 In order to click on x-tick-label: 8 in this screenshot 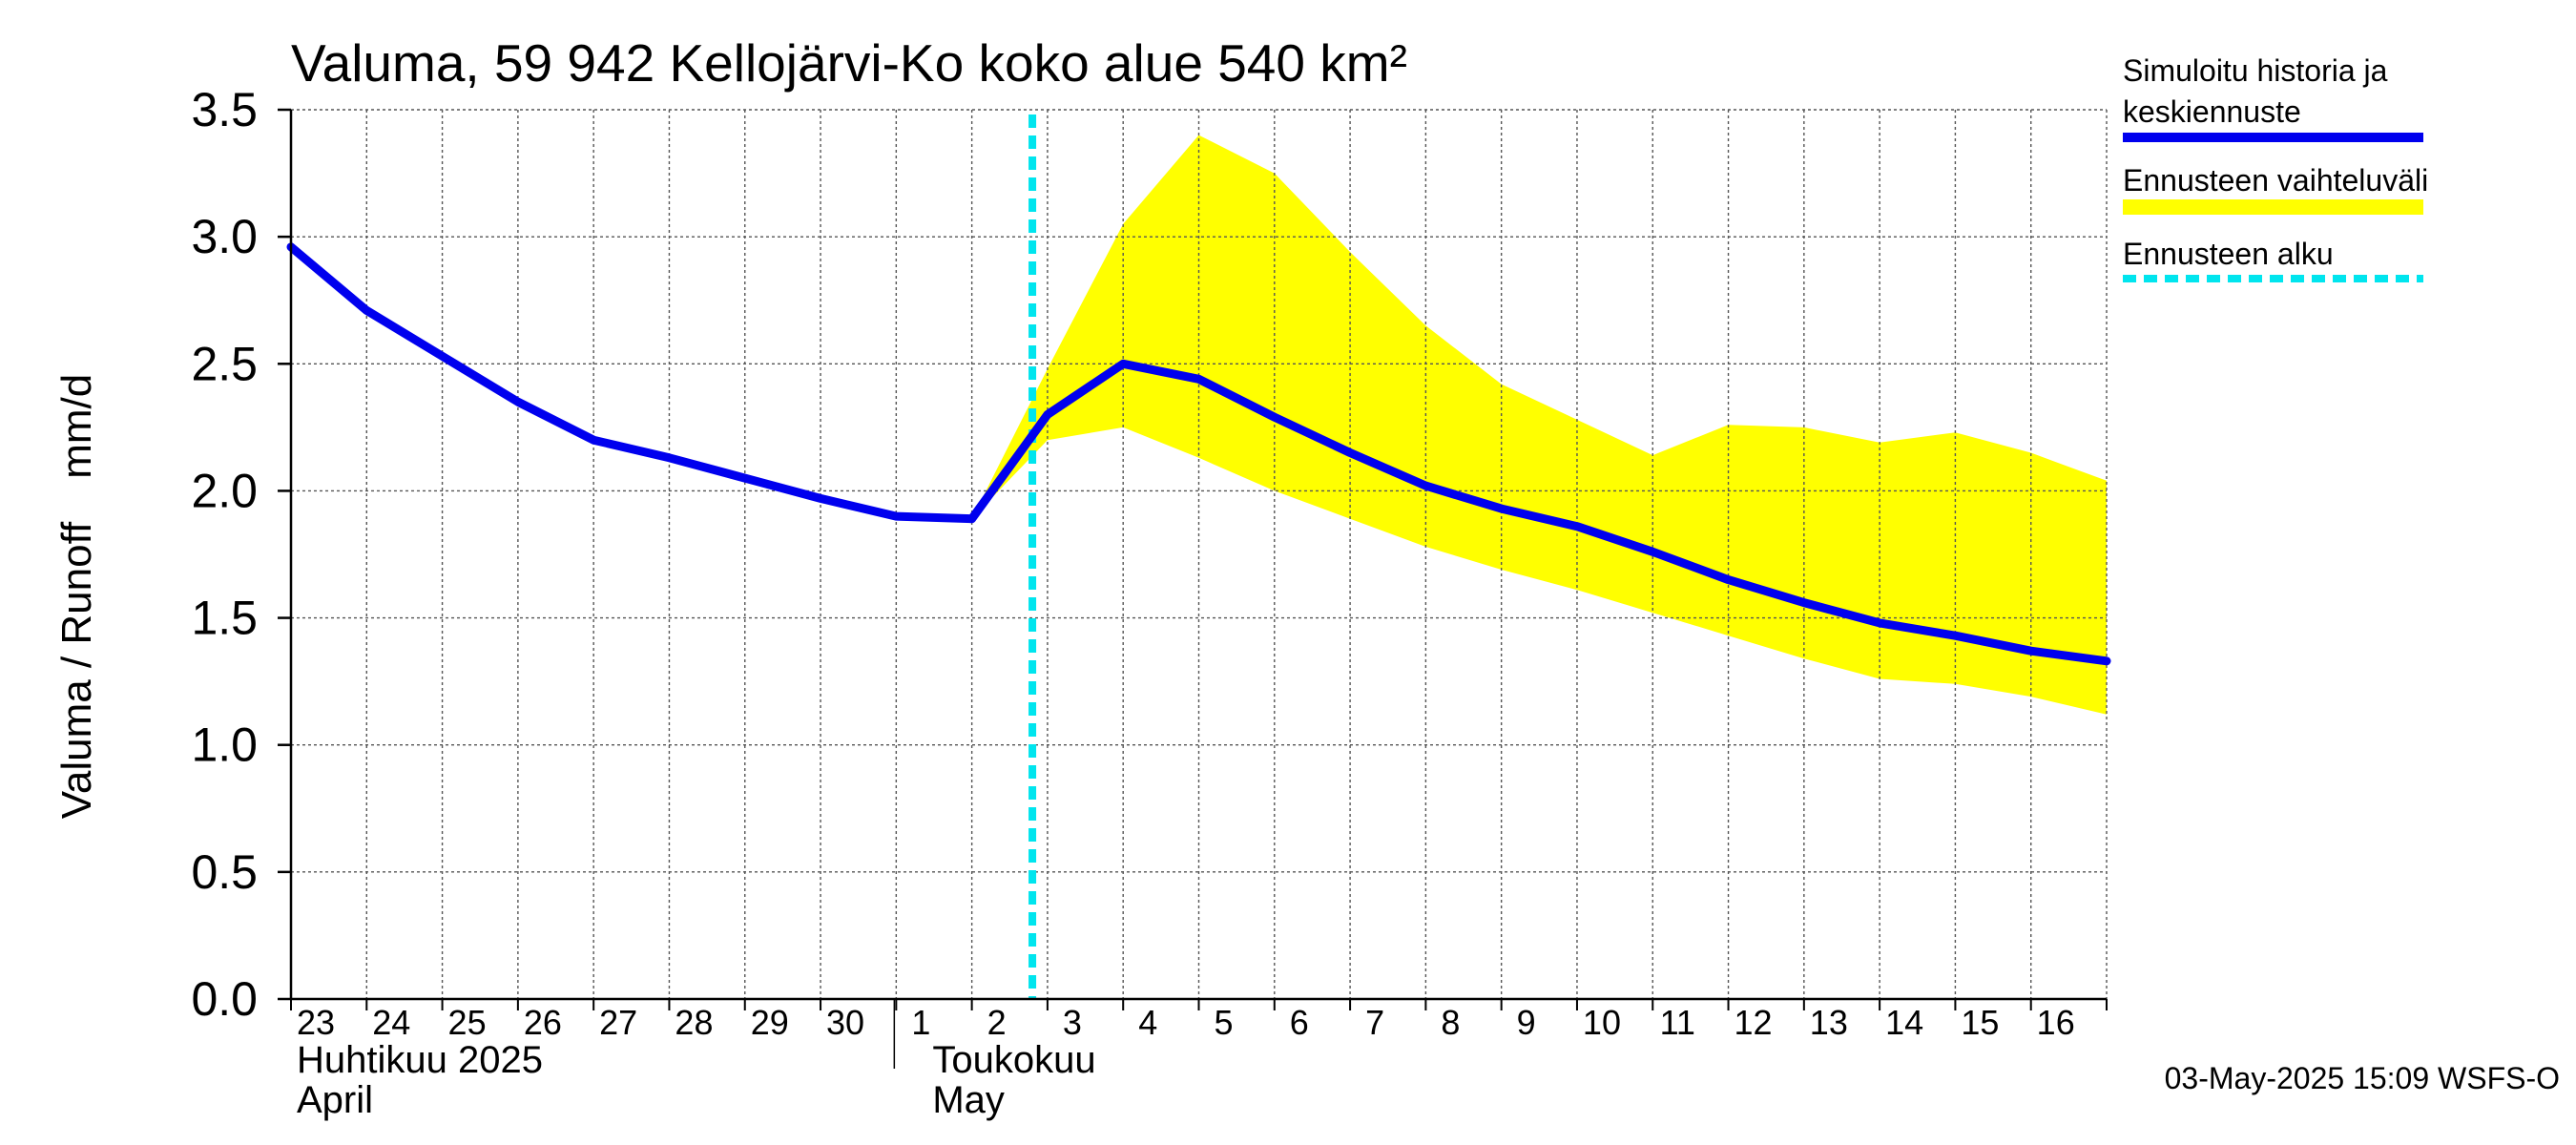, I will do `click(1450, 1022)`.